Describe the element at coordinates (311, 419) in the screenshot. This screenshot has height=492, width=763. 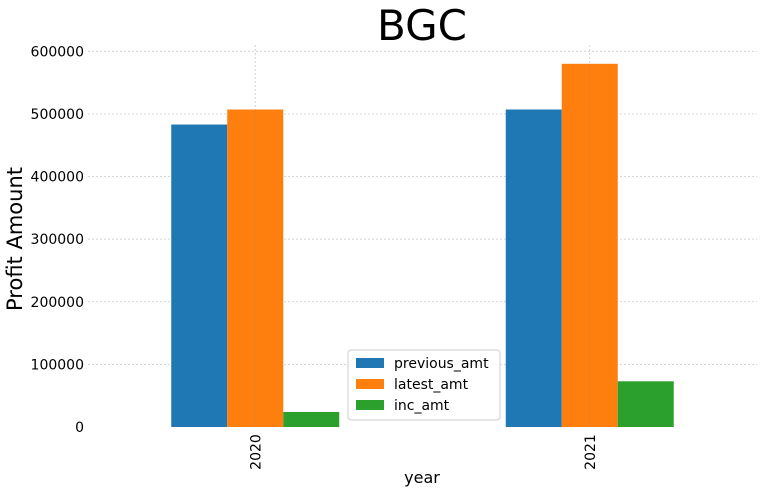
I see `bar-inc_amt-2020` at that location.